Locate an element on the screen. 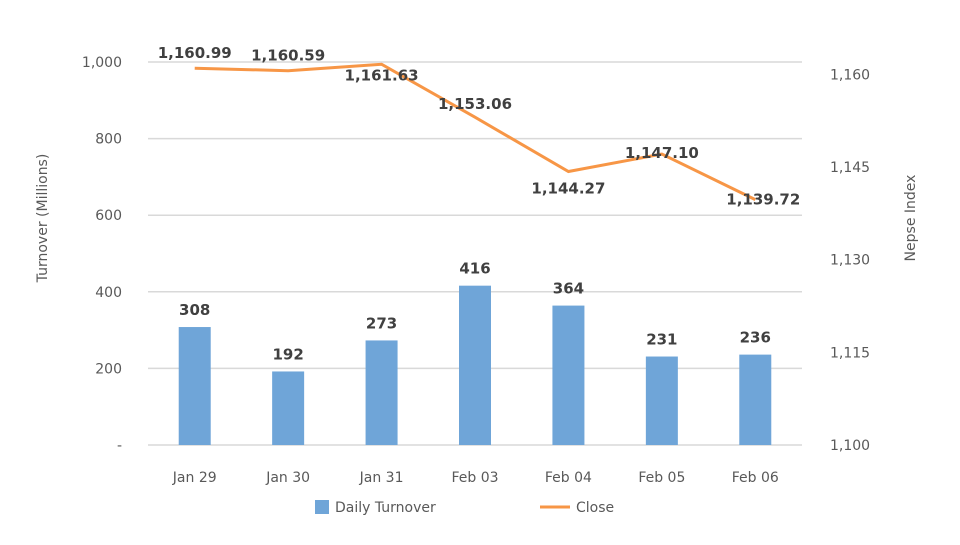  x-tick-label: Feb 03 is located at coordinates (474, 478).